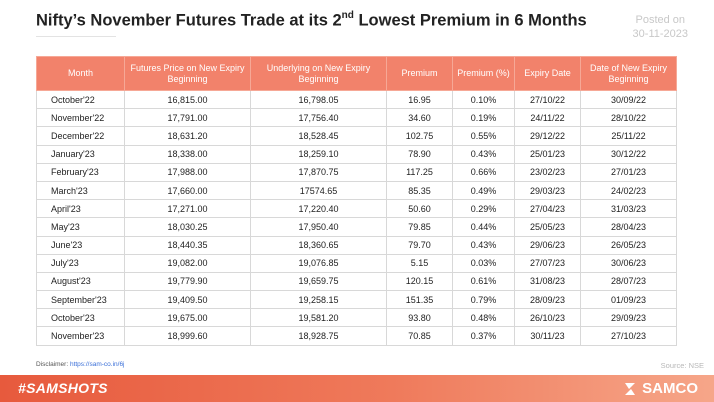 The height and width of the screenshot is (402, 714). What do you see at coordinates (318, 190) in the screenshot?
I see `underlying-cell: 17574.65` at bounding box center [318, 190].